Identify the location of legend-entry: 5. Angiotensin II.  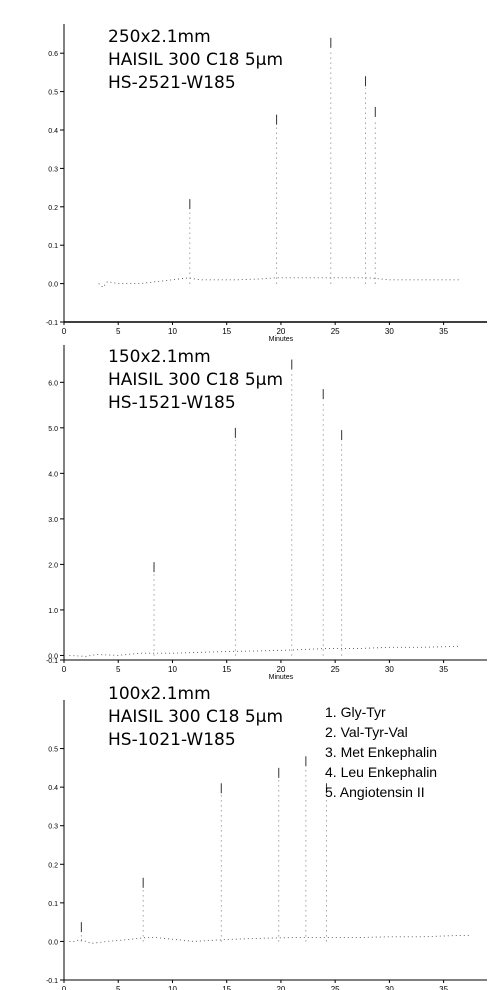
(375, 792).